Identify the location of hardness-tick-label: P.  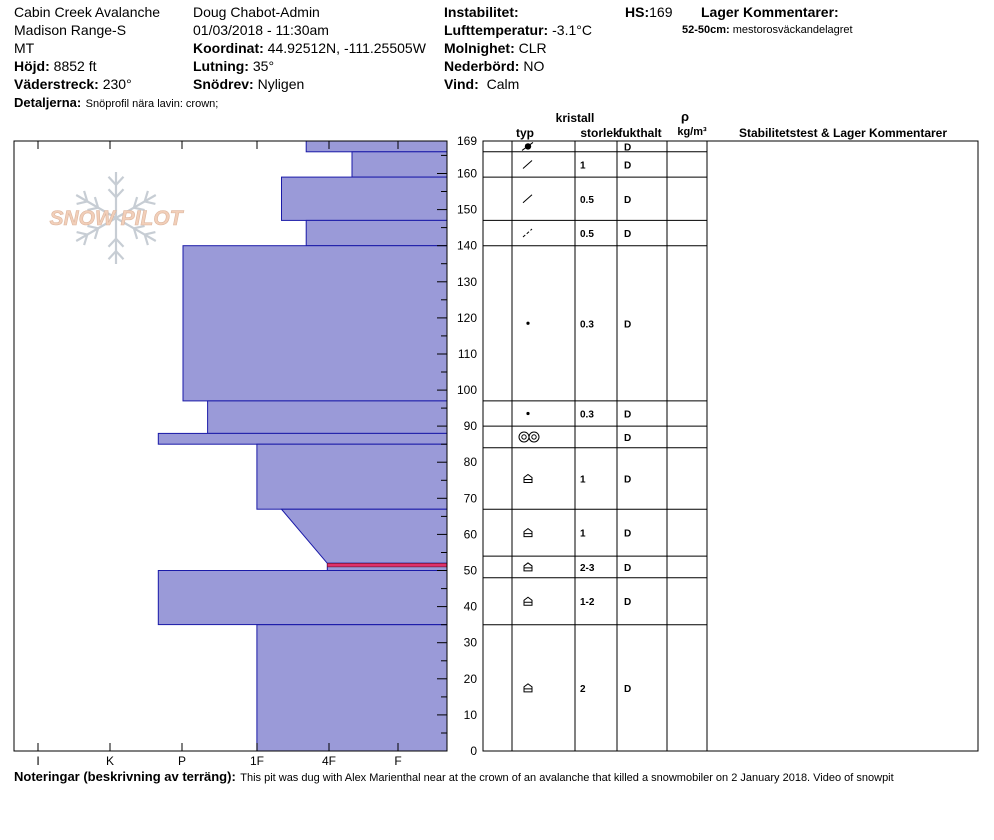
(182, 761).